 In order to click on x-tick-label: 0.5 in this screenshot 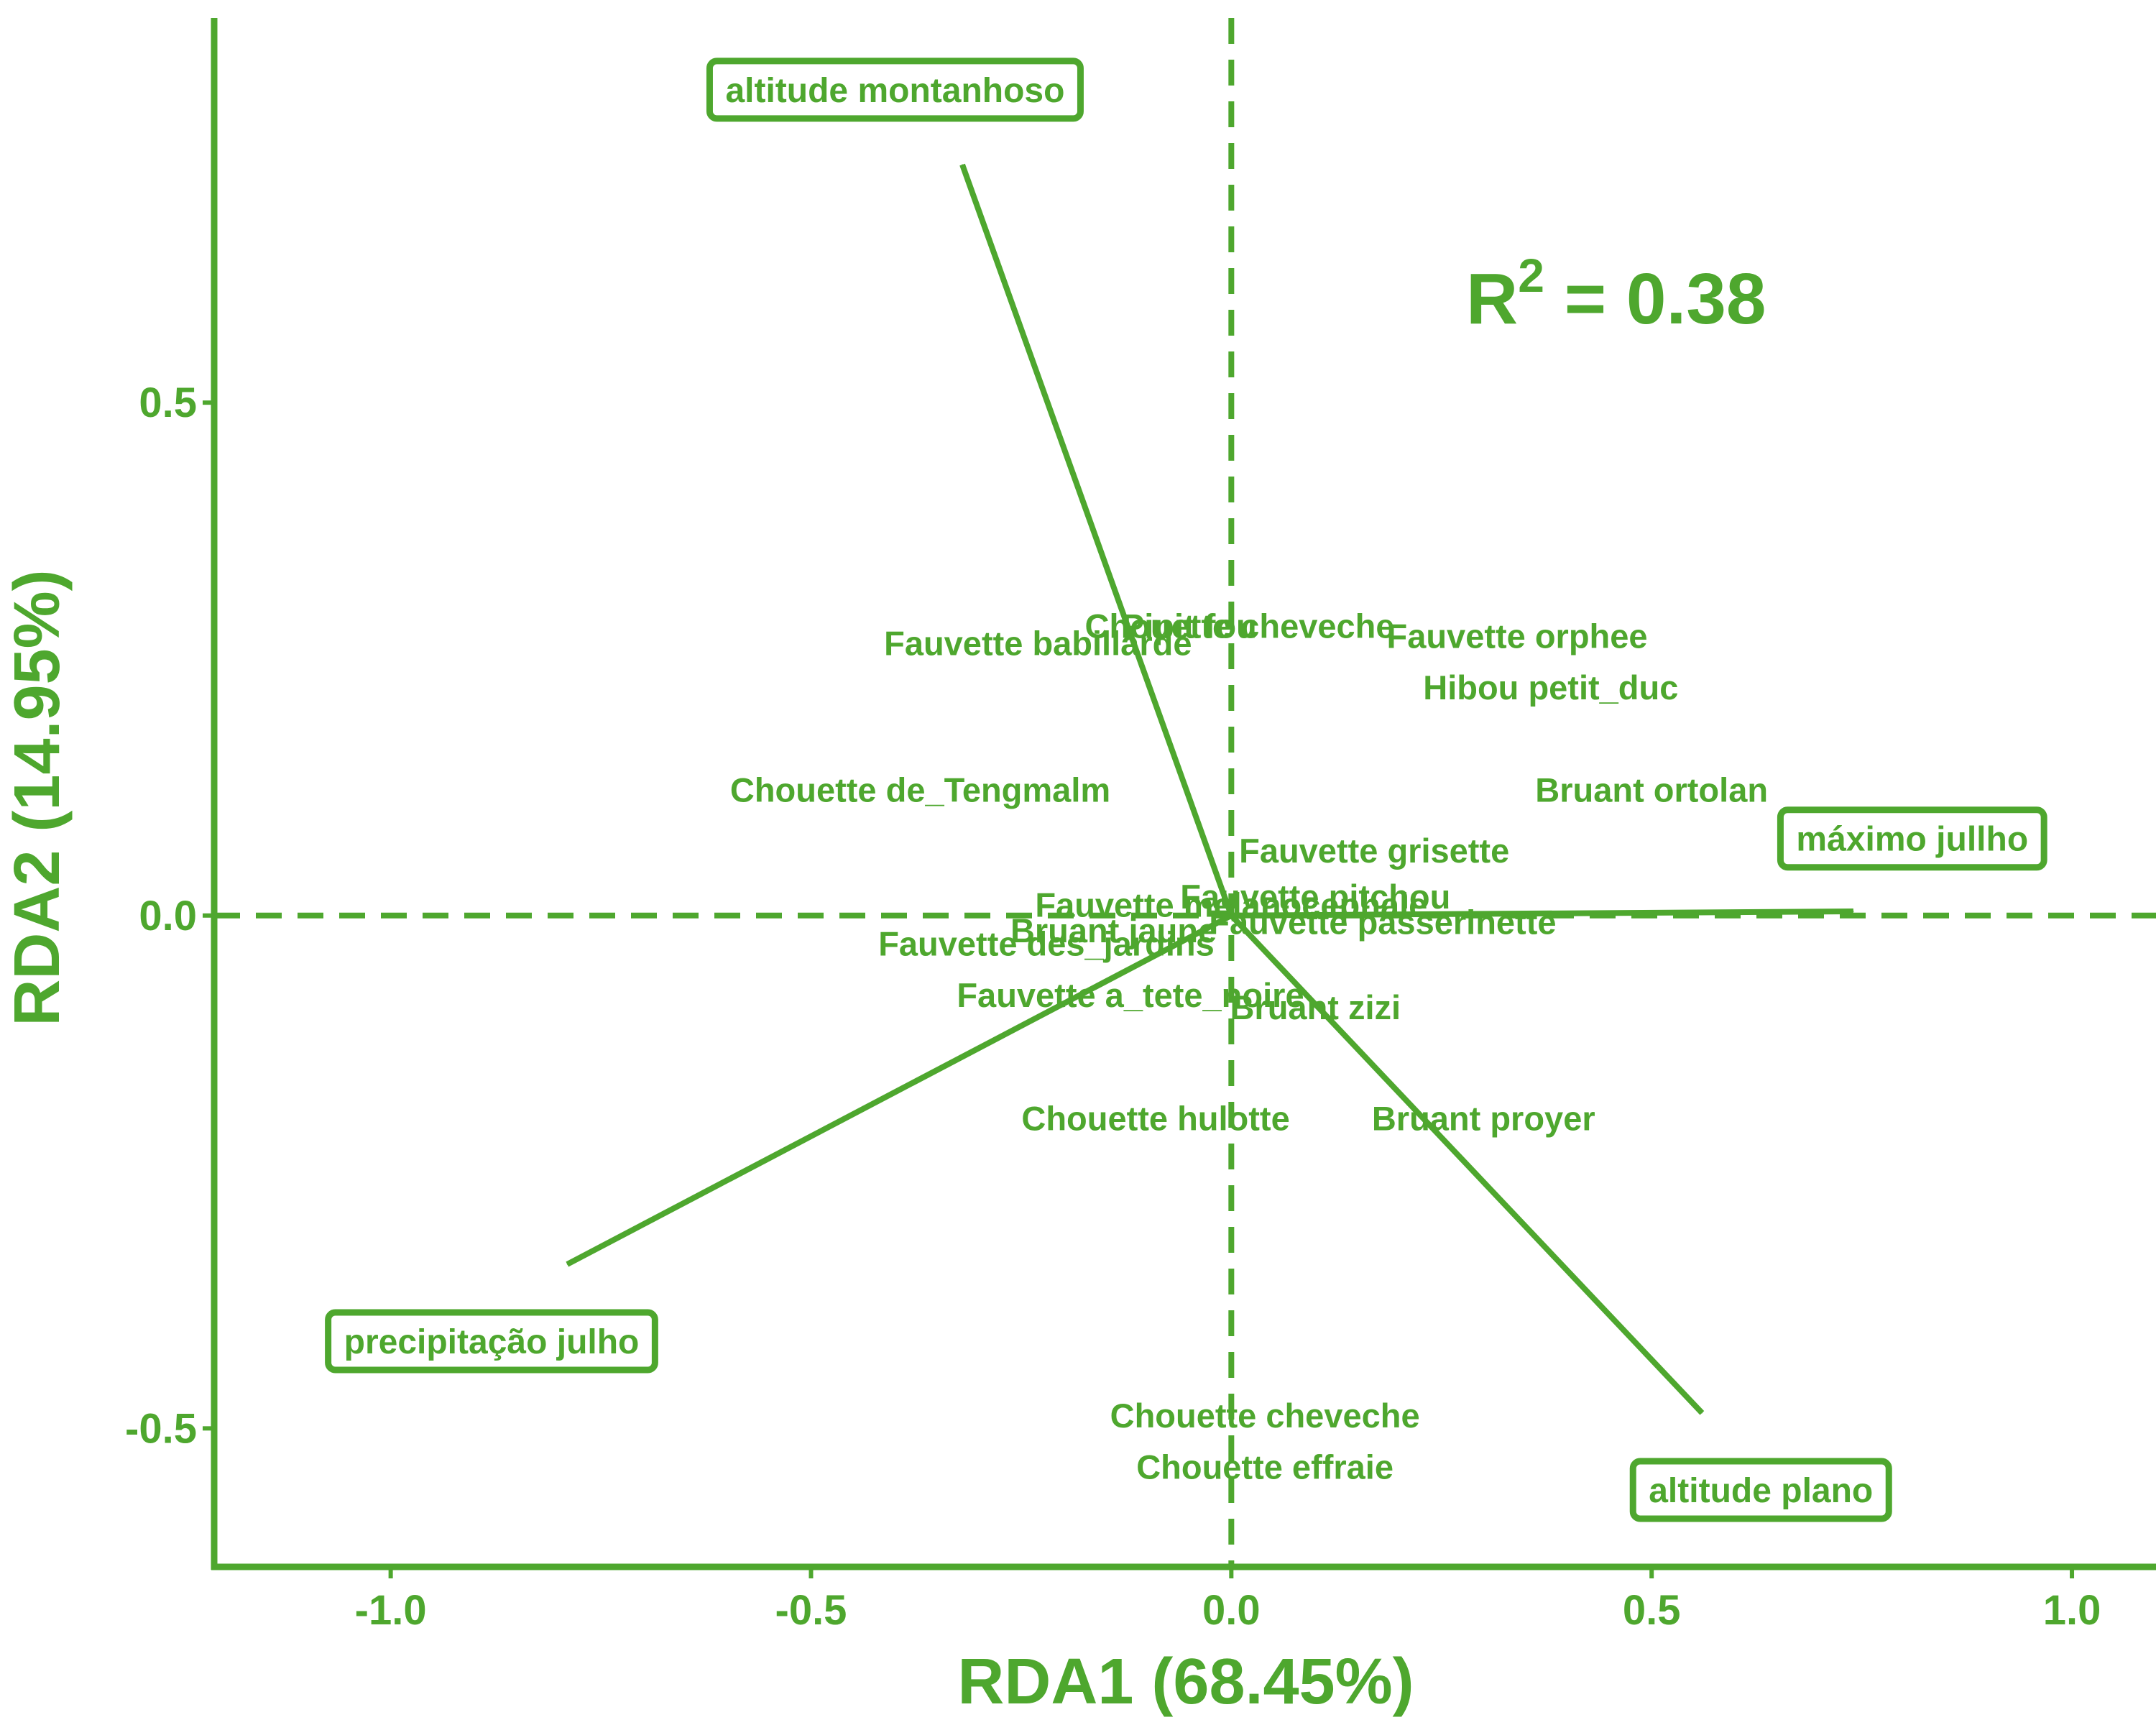, I will do `click(1652, 1610)`.